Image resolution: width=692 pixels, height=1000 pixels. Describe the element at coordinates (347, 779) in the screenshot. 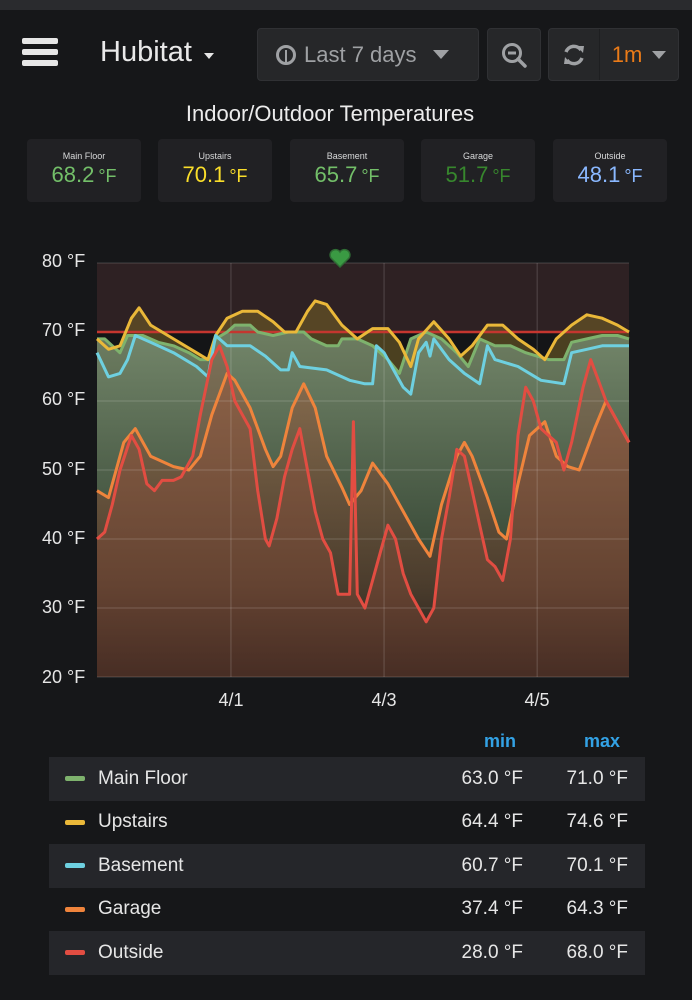

I see `legend-row-main-floor: Main Floor 63.0 °F 71.0 °F` at that location.